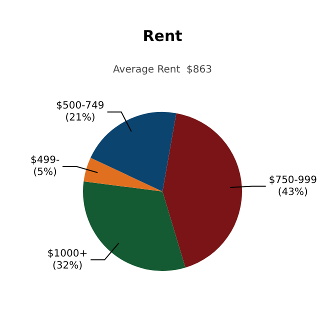 This screenshot has width=325, height=325. What do you see at coordinates (162, 70) in the screenshot?
I see `chart-subtitle: Average Rent $863` at bounding box center [162, 70].